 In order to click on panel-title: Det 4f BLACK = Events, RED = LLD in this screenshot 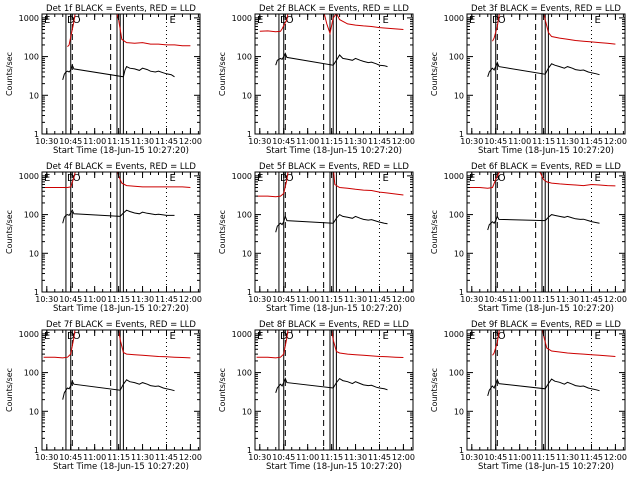, I will do `click(121, 167)`.